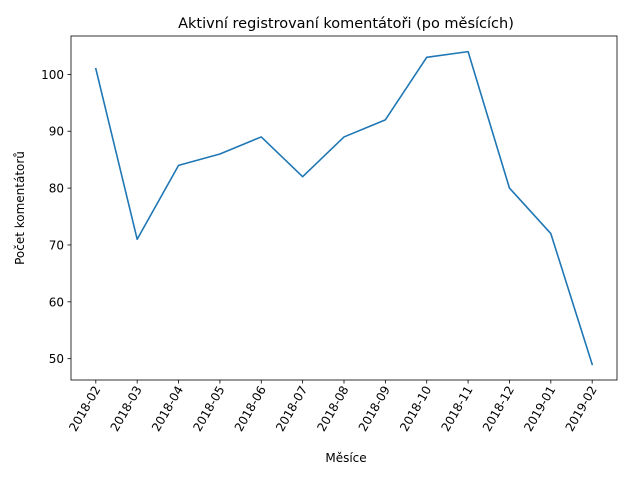 This screenshot has width=640, height=480. Describe the element at coordinates (52, 75) in the screenshot. I see `y-tick-label: 100` at that location.